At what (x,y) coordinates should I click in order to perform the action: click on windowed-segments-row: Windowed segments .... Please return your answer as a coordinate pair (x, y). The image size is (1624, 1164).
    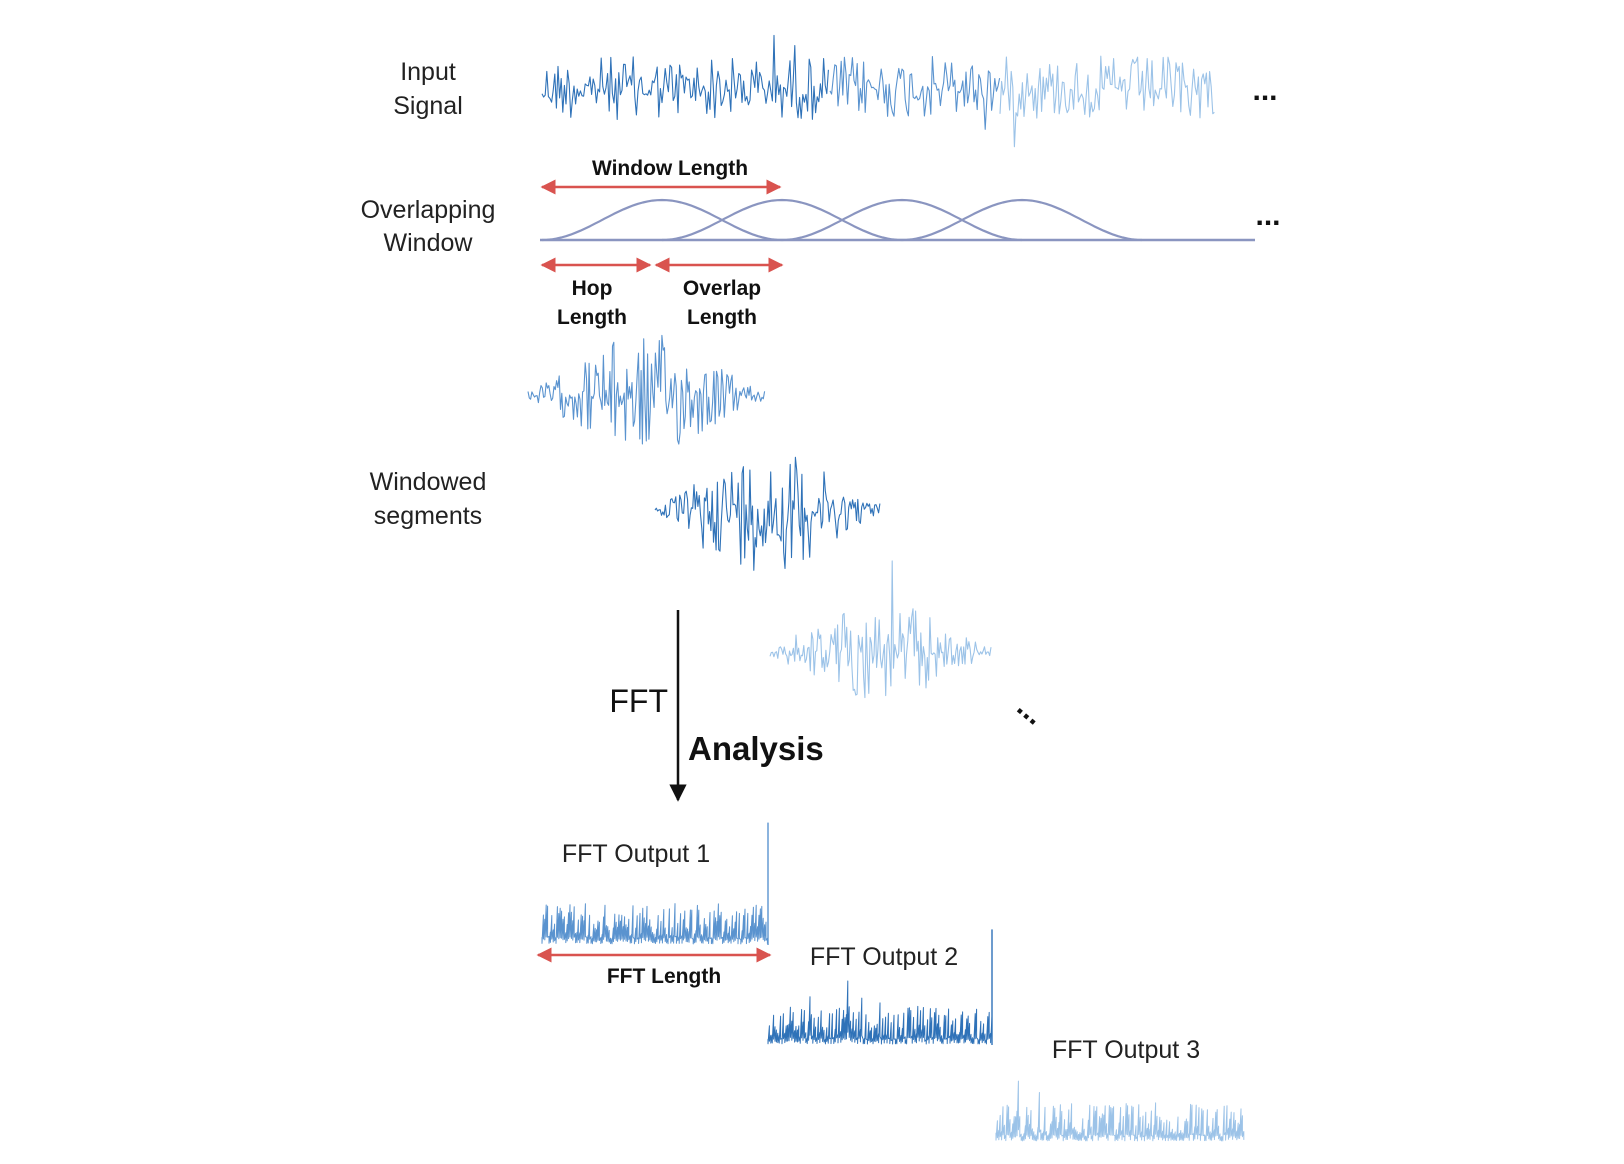
    Looking at the image, I should click on (710, 533).